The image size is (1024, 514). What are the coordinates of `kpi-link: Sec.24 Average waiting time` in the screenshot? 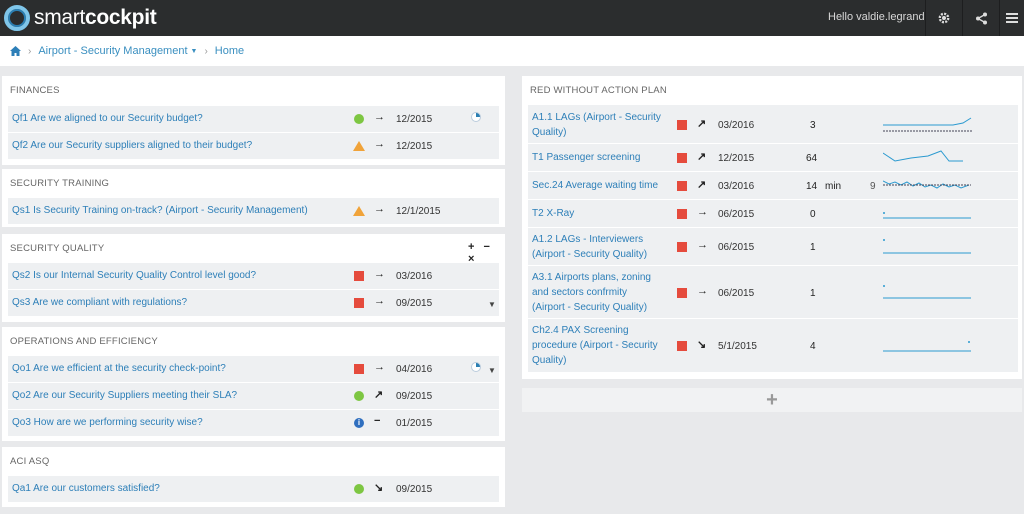 It's located at (595, 185).